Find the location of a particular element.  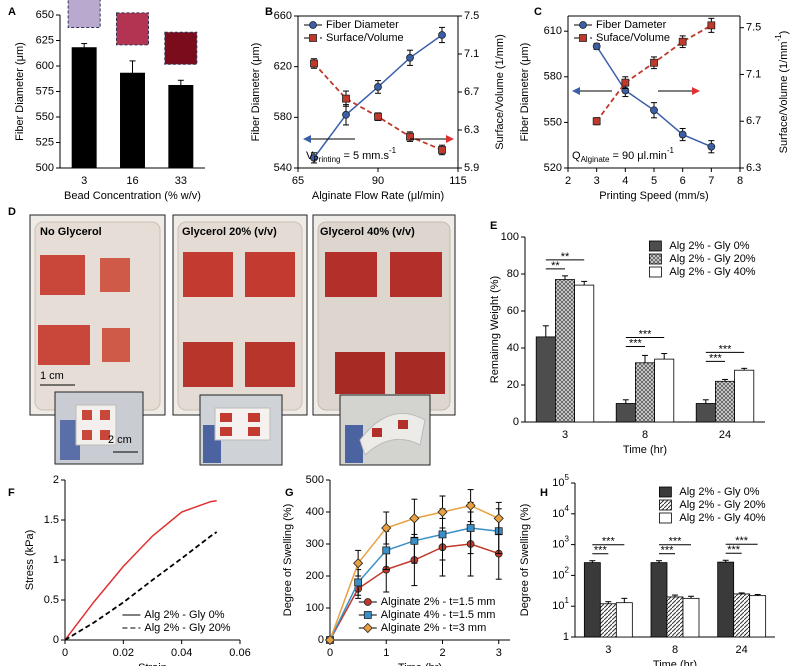

x-axis-label: Strain is located at coordinates (152, 664).